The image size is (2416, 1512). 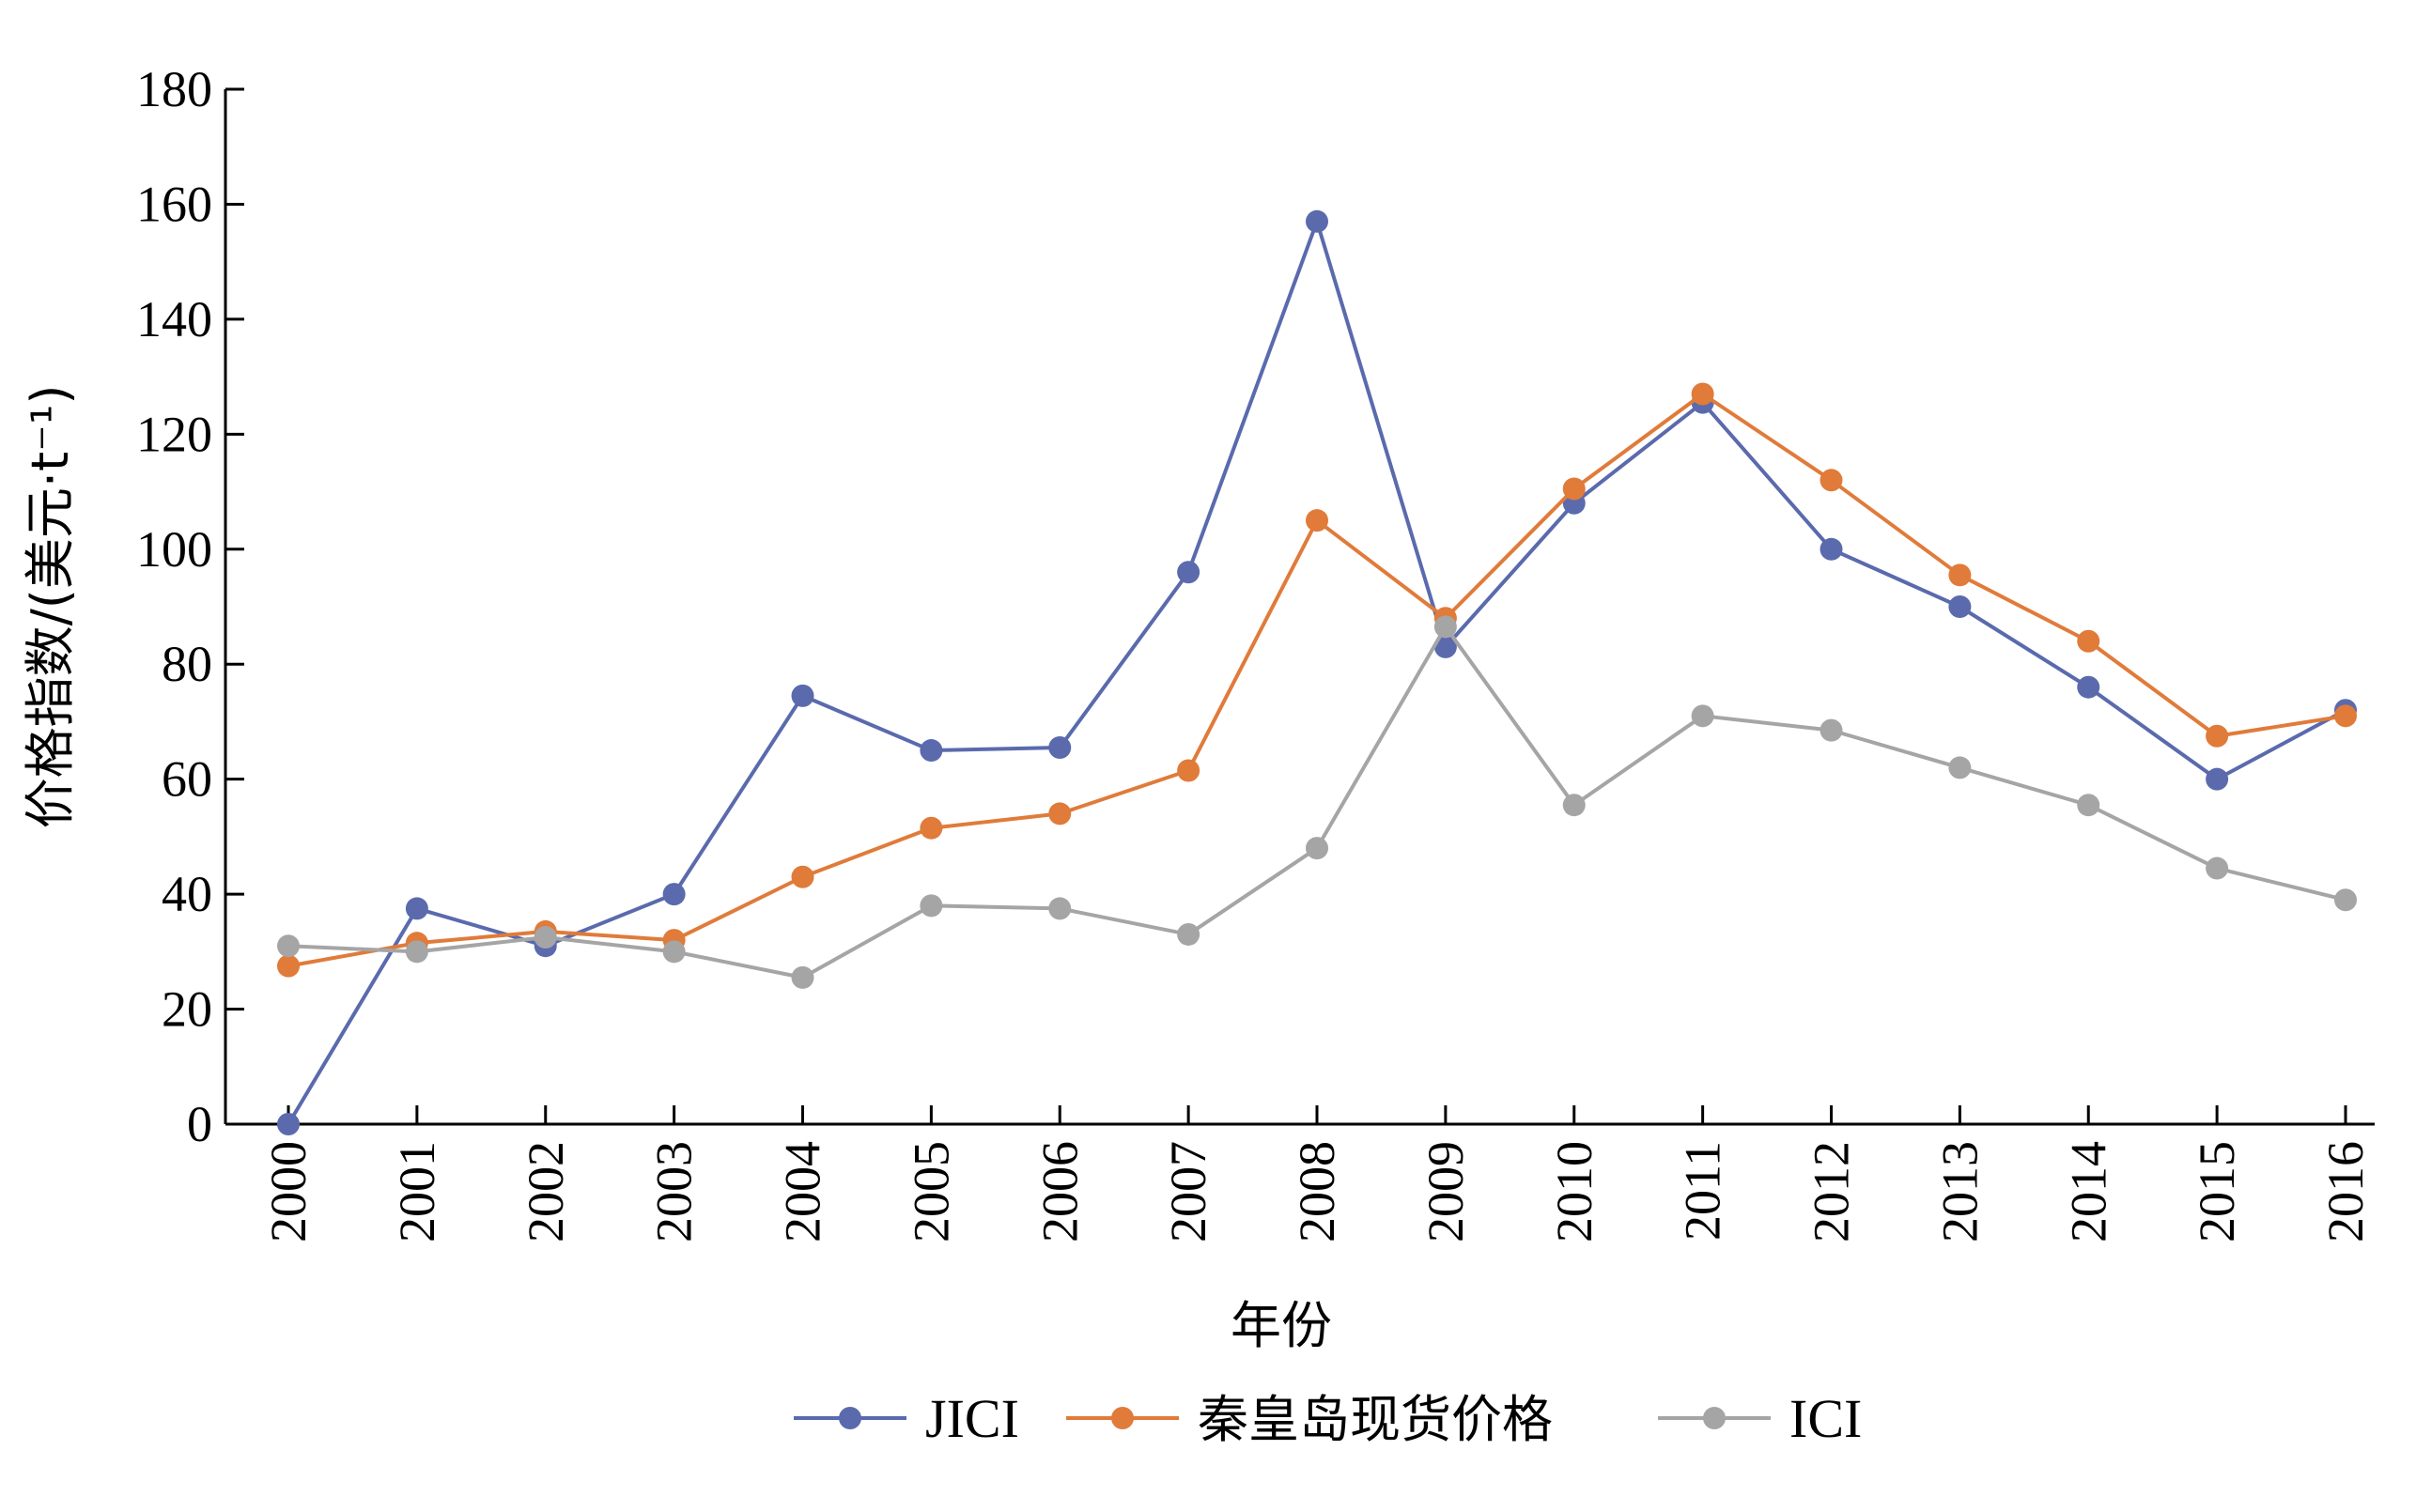 I want to click on y-tick-label: 20, so click(x=187, y=1010).